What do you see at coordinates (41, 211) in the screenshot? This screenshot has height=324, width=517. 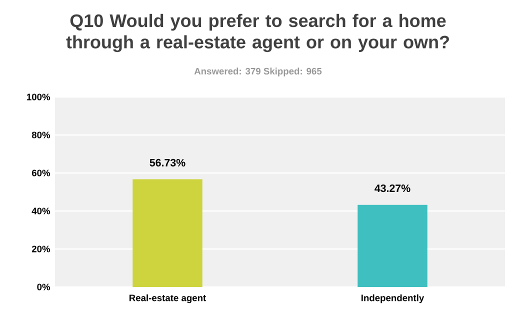 I see `y-tick-label: 40%` at bounding box center [41, 211].